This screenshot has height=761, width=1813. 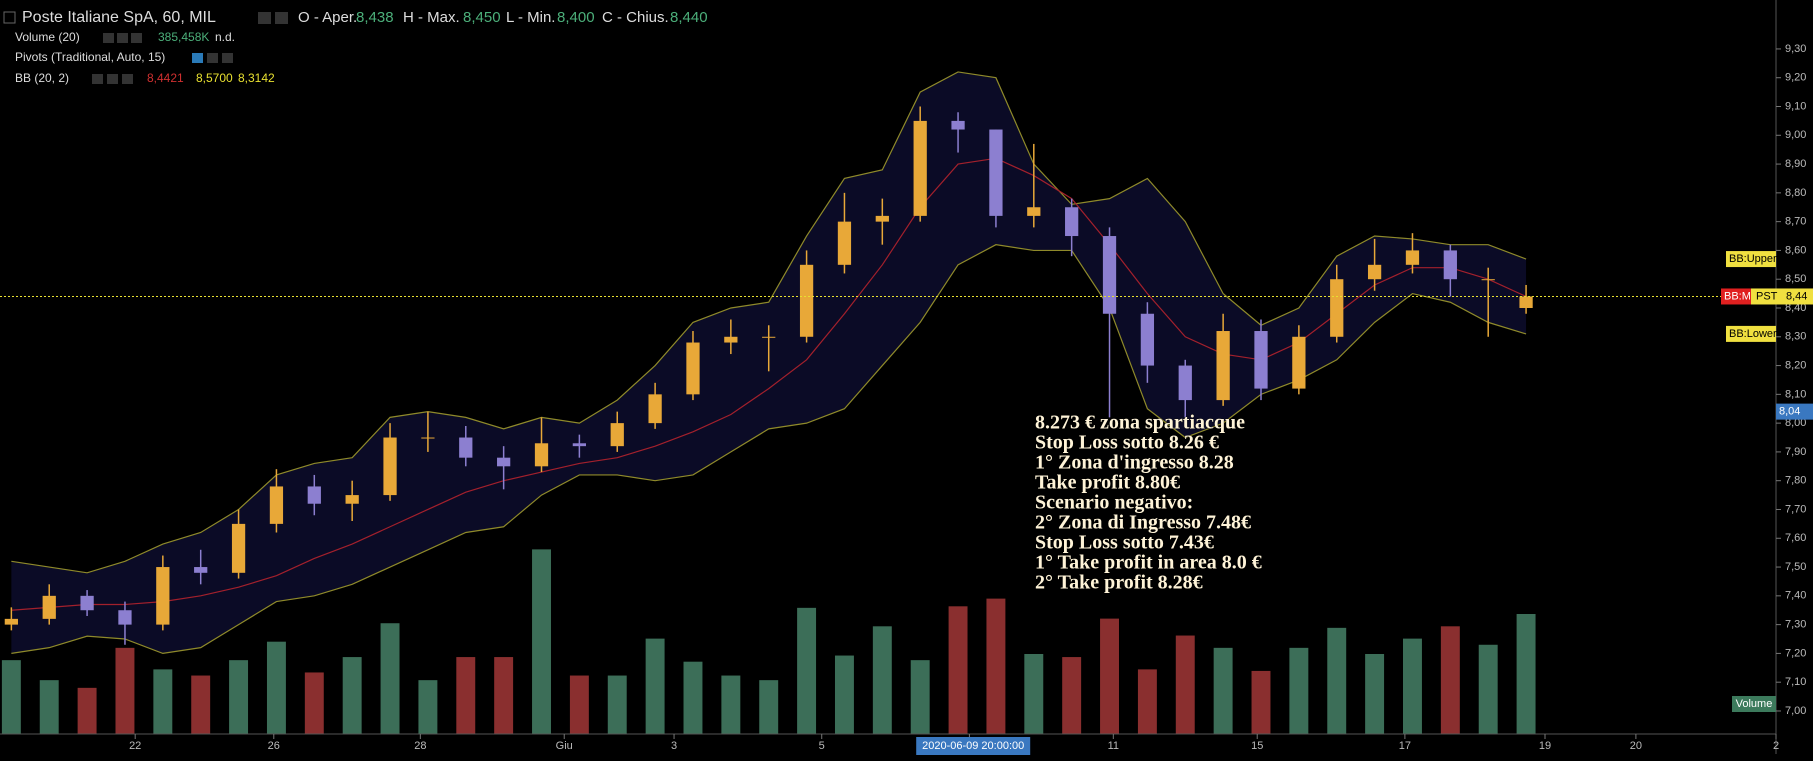 What do you see at coordinates (1795, 78) in the screenshot?
I see `y-tick-label: 9,20` at bounding box center [1795, 78].